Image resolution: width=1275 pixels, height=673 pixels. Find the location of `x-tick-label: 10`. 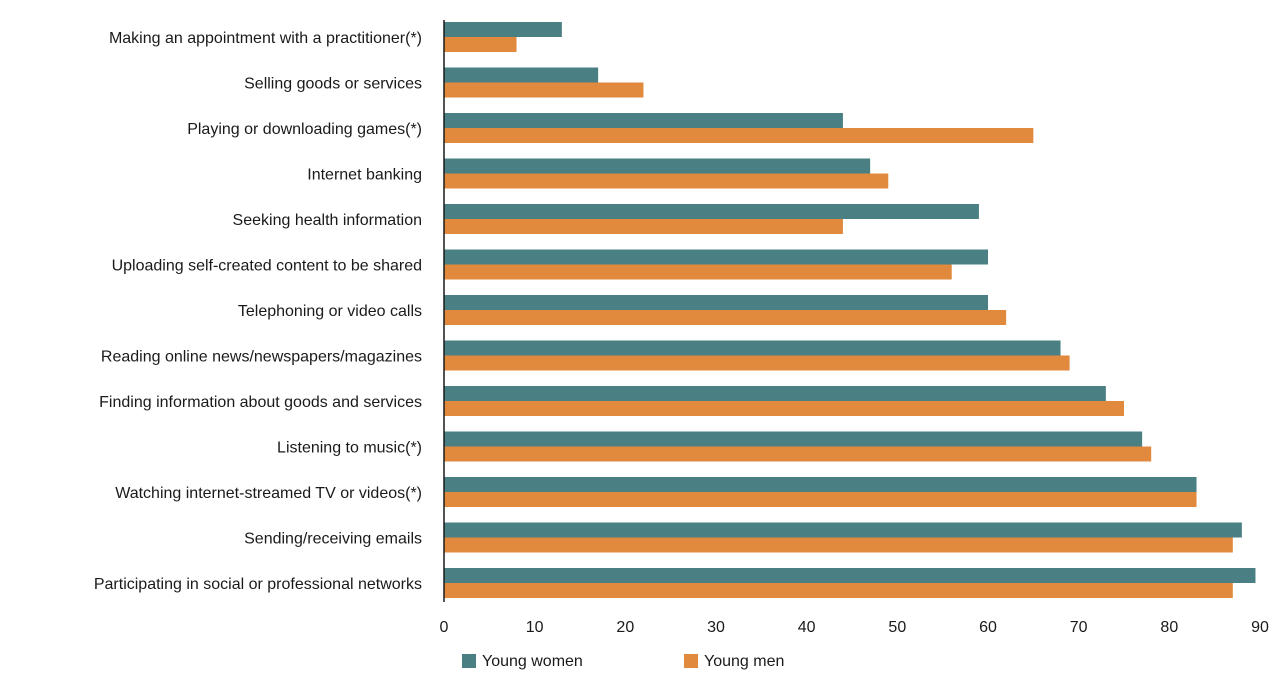

x-tick-label: 10 is located at coordinates (535, 627).